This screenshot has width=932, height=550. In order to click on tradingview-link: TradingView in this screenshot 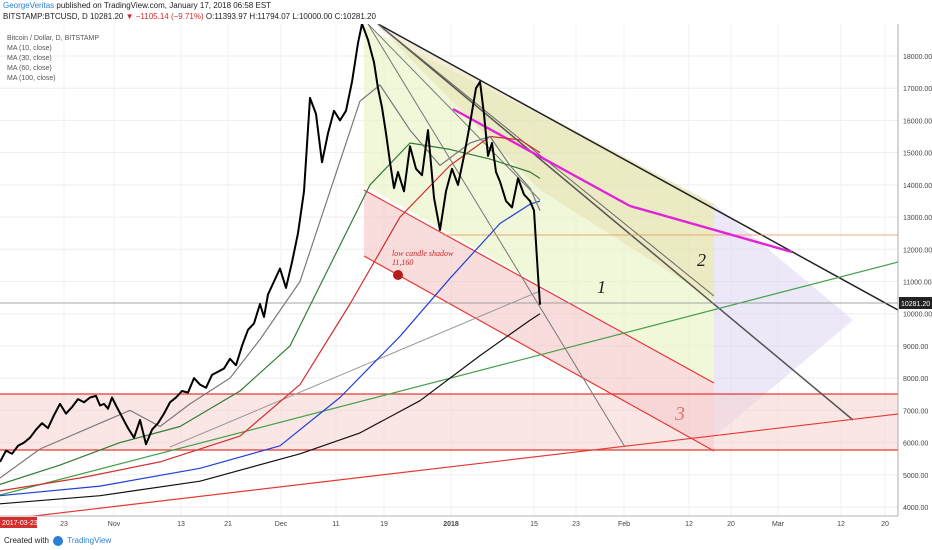, I will do `click(89, 540)`.